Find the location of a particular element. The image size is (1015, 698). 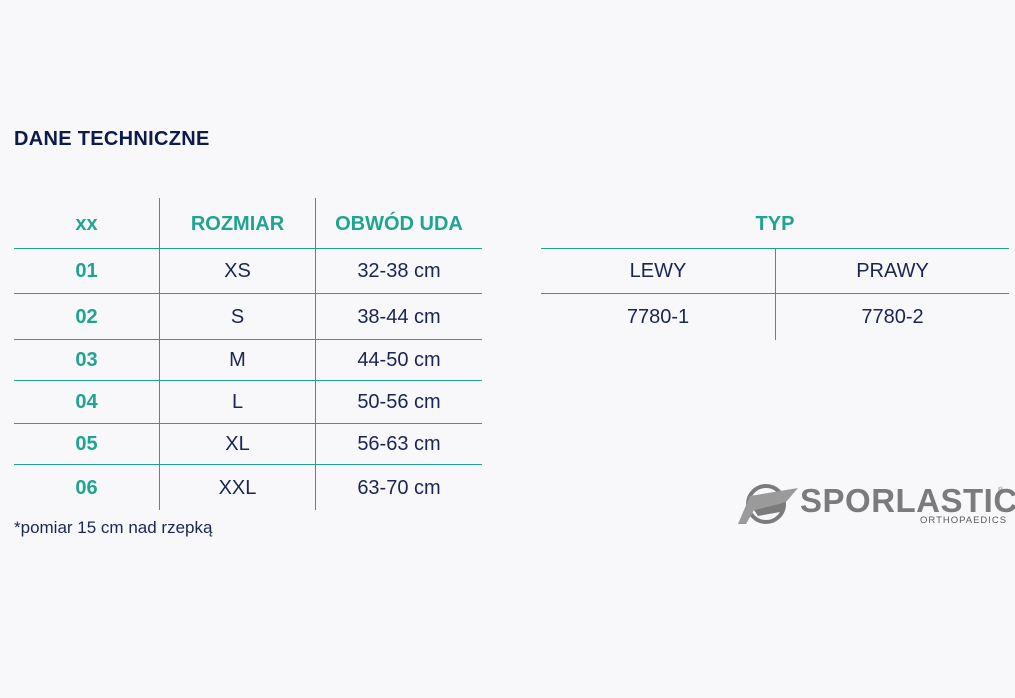

table-row-range: 63-70 cm is located at coordinates (399, 487).